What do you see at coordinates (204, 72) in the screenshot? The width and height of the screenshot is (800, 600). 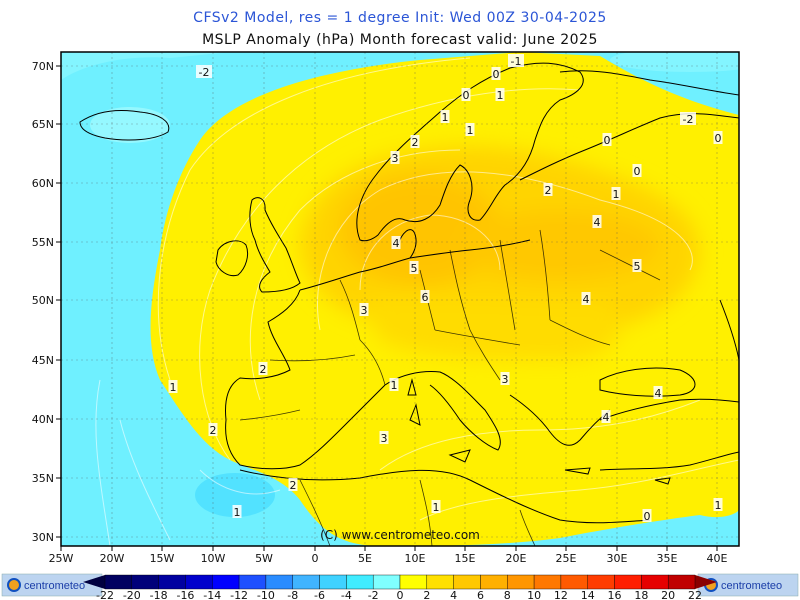 I see `contour-label: -2` at bounding box center [204, 72].